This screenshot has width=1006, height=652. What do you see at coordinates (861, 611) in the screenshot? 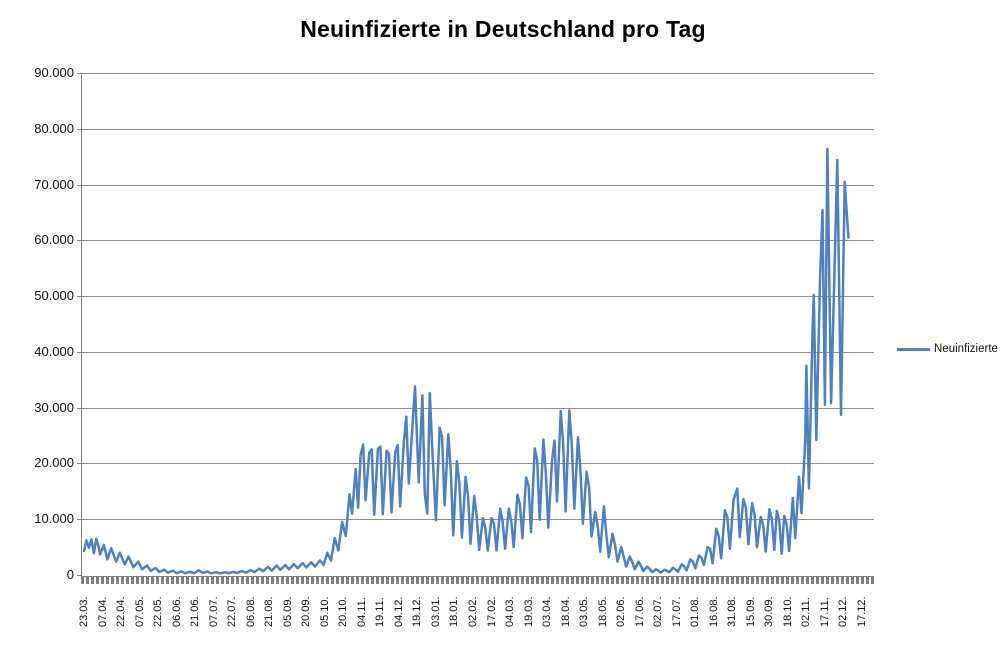
I see `x-axis-label: 17.12.` at bounding box center [861, 611].